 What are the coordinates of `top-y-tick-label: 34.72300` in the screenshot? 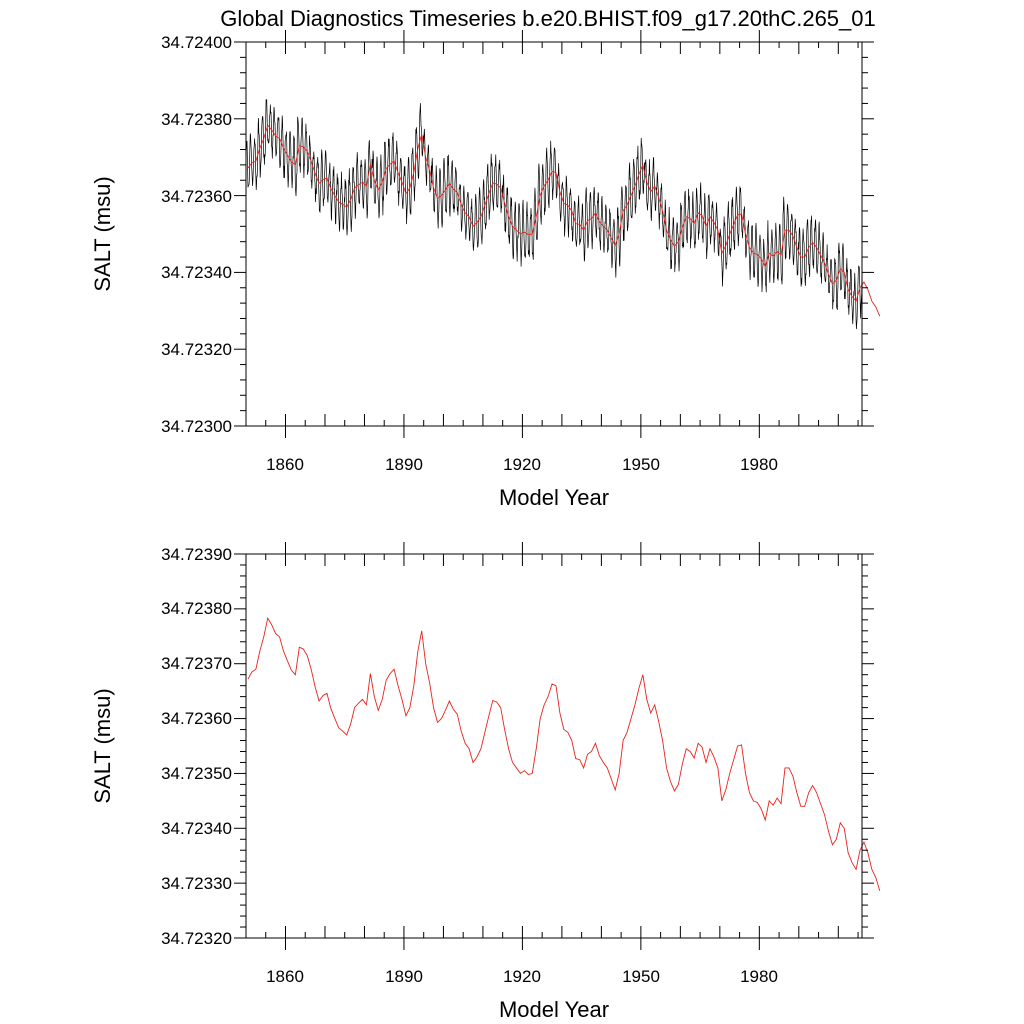 It's located at (196, 426).